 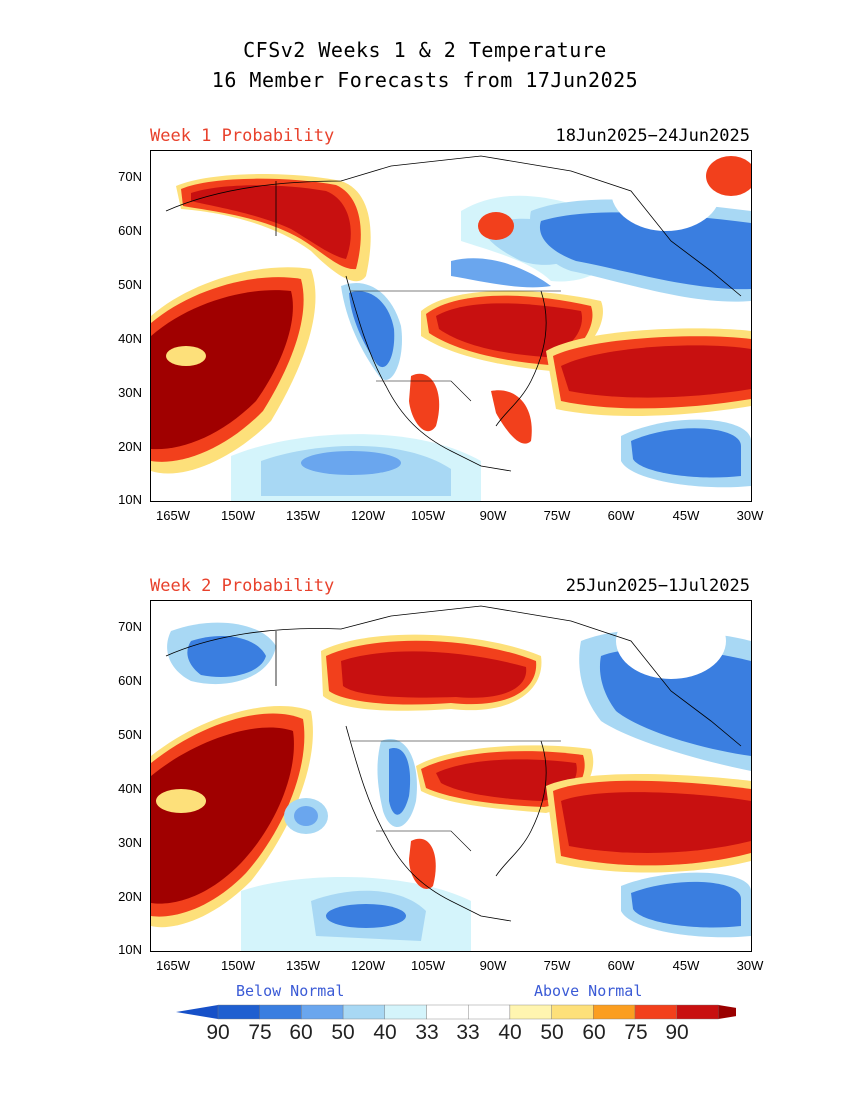 I want to click on figure-title-line2: 16 Member Forecasts from 17Jun2025, so click(x=425, y=80).